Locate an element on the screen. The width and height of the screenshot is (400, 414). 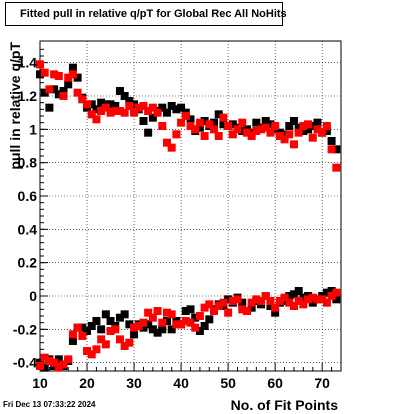
y-tick-label: 0.4 is located at coordinates (28, 229).